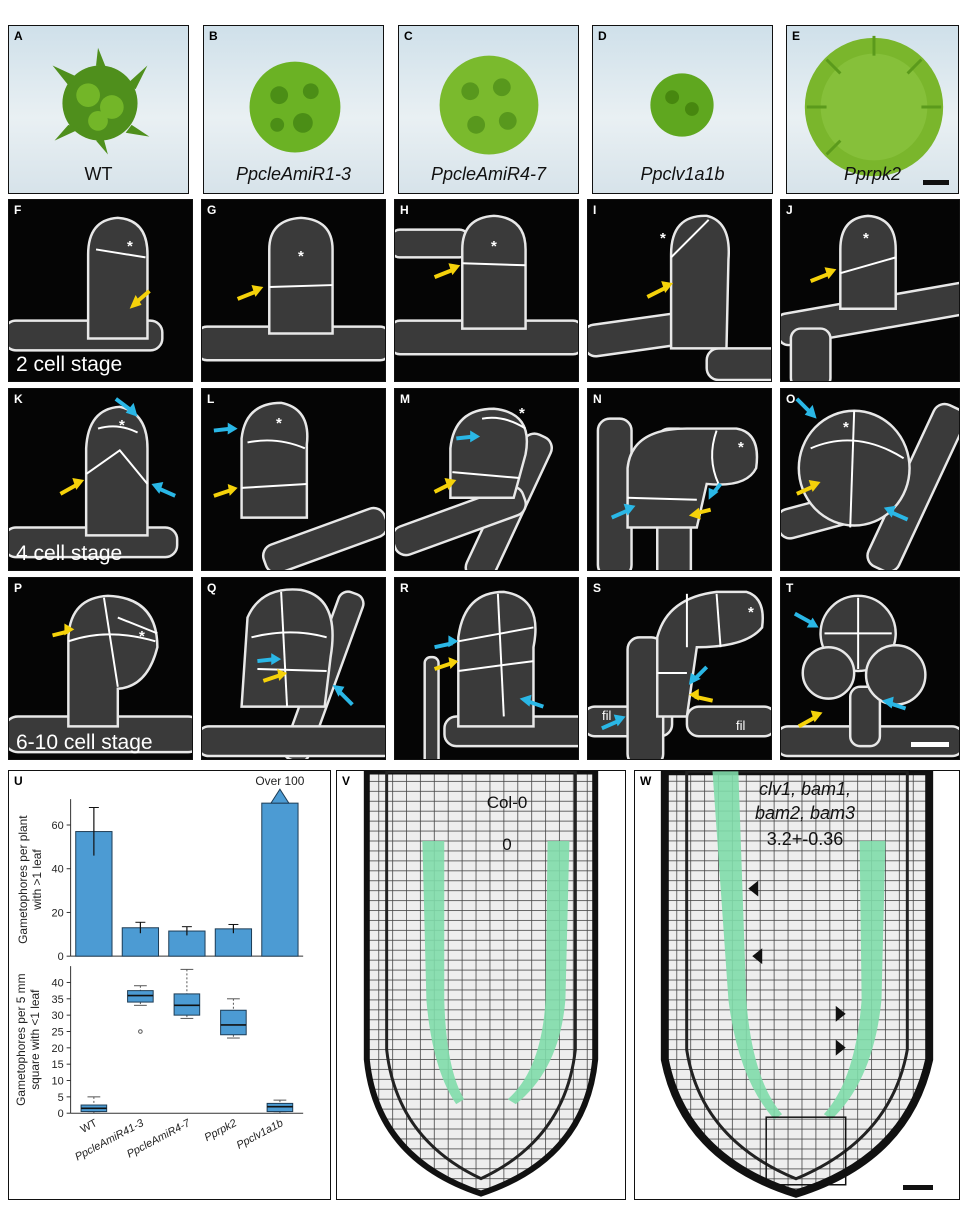 This screenshot has width=967, height=1207. What do you see at coordinates (679, 297) in the screenshot?
I see `bud-image-i` at bounding box center [679, 297].